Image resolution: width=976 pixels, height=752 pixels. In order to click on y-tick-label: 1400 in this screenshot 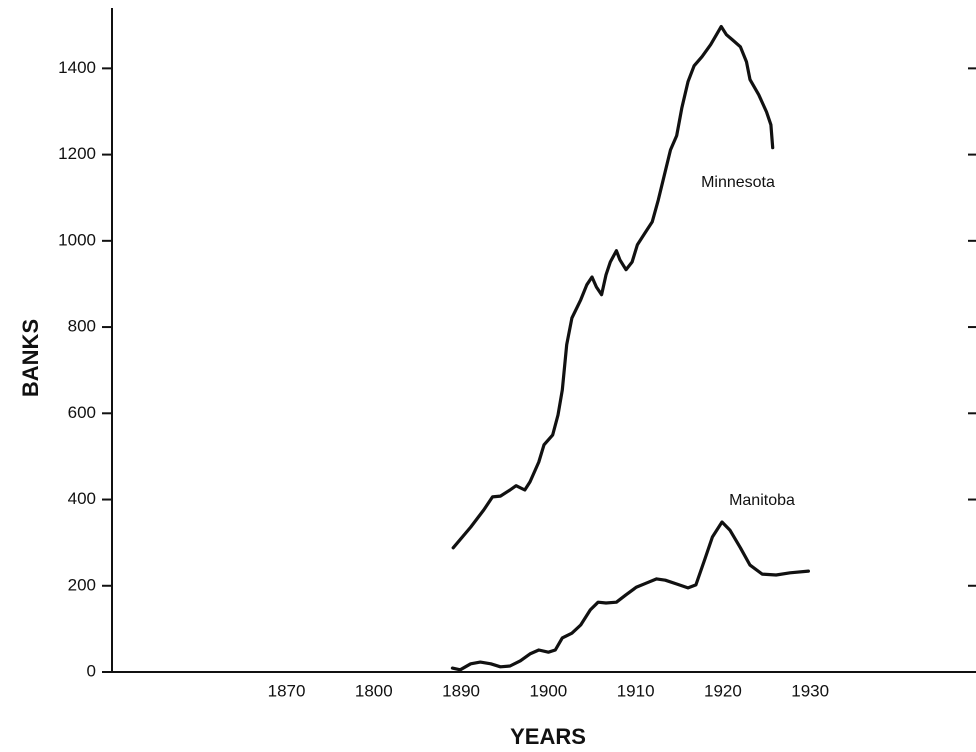, I will do `click(77, 67)`.